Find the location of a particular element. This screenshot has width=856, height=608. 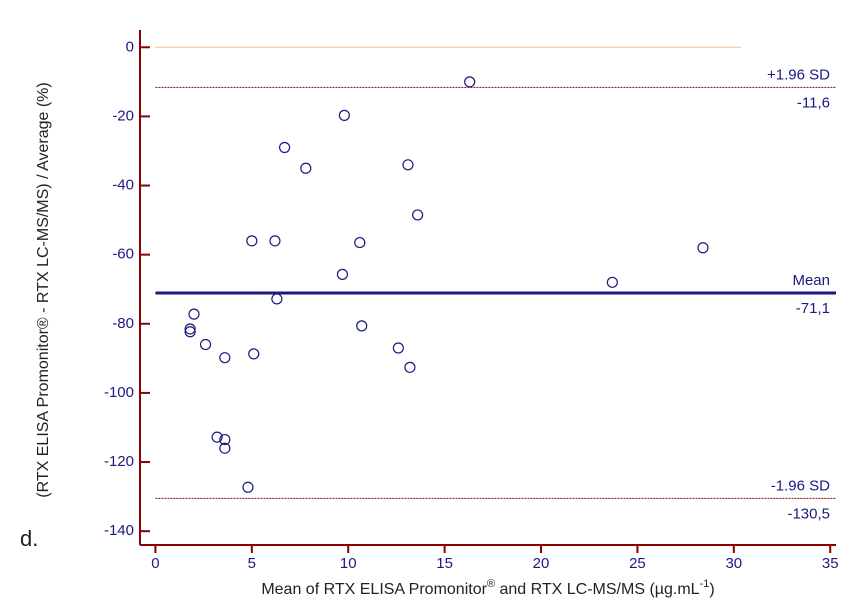

panel-label: d. is located at coordinates (29, 538).